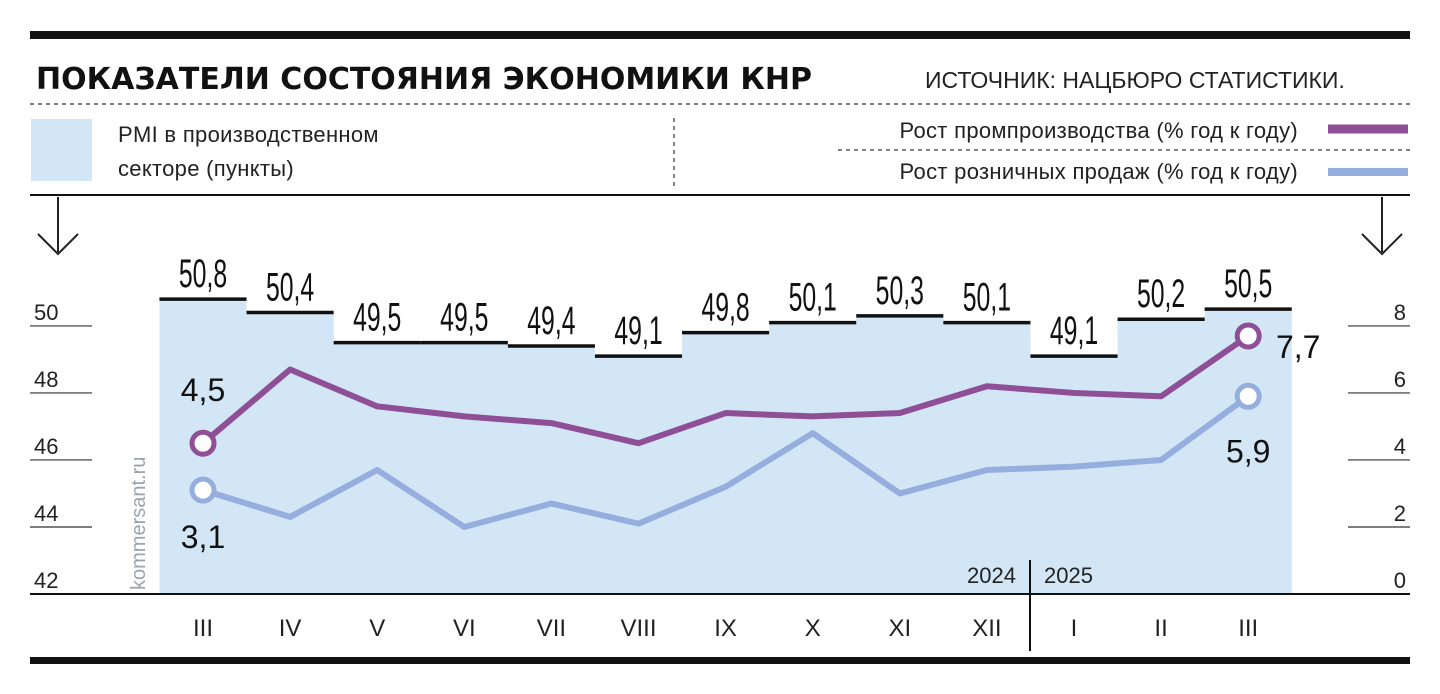  I want to click on month-label-12: III, so click(1248, 628).